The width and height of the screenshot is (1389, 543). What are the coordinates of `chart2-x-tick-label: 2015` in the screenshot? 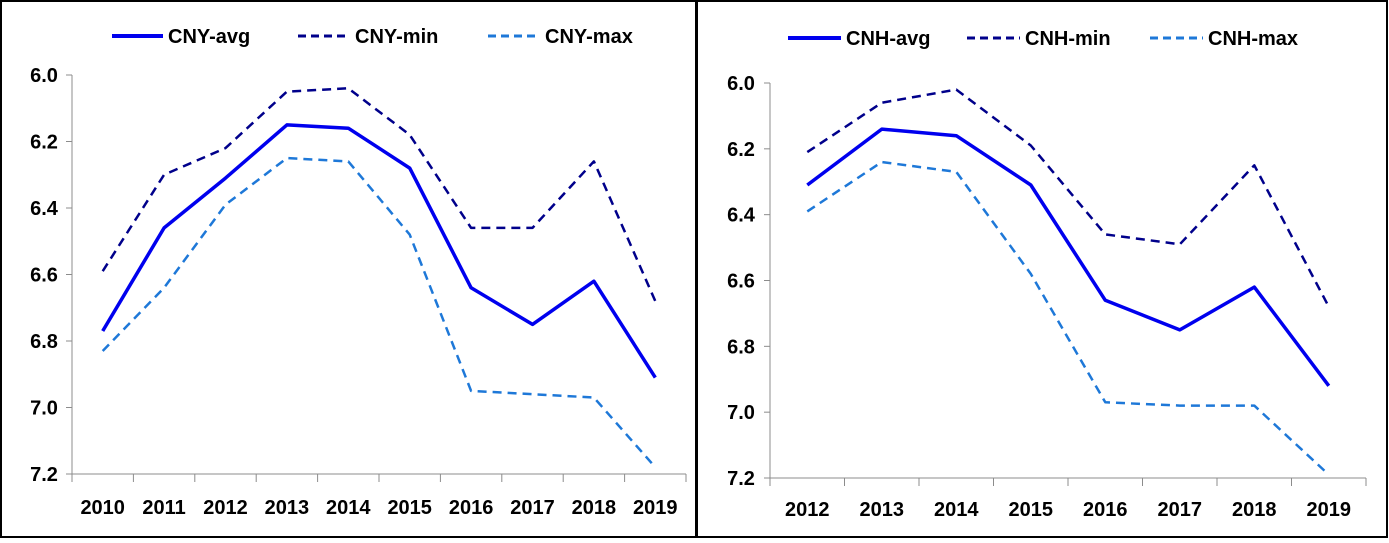 It's located at (1031, 510).